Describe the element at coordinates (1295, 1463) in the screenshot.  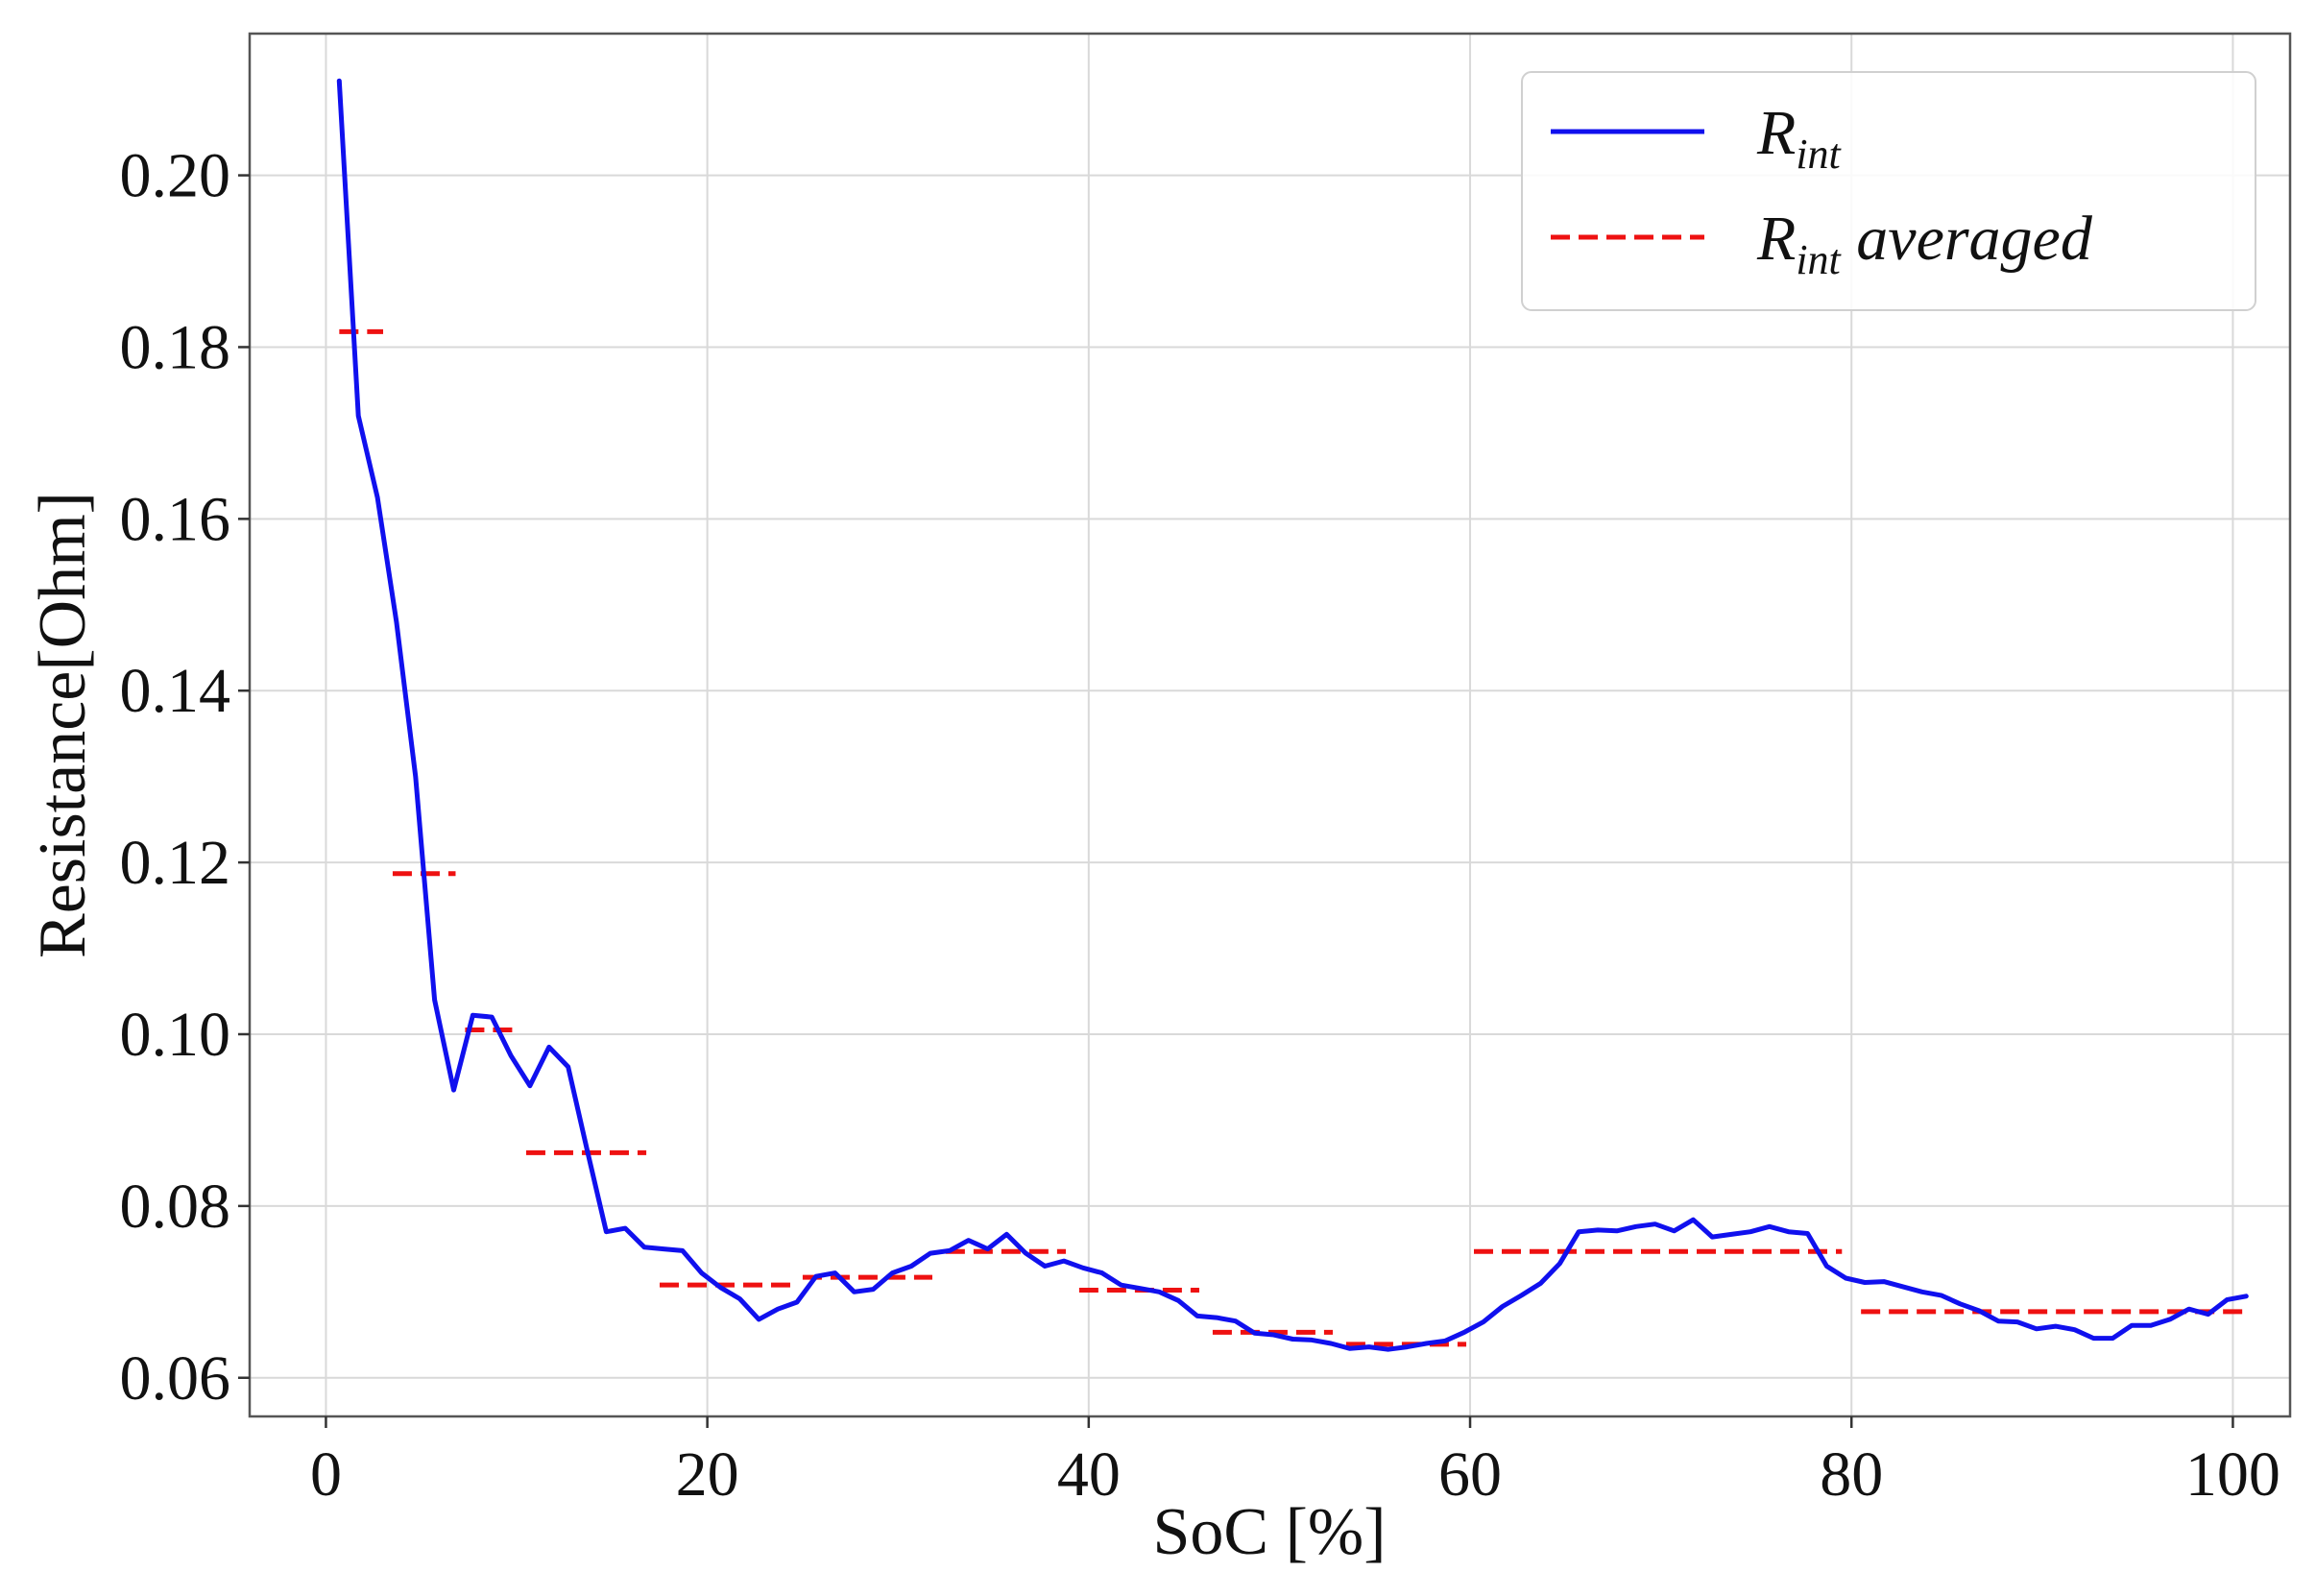
I see `x-axis-ticks: 0 20 40 60 80 100` at that location.